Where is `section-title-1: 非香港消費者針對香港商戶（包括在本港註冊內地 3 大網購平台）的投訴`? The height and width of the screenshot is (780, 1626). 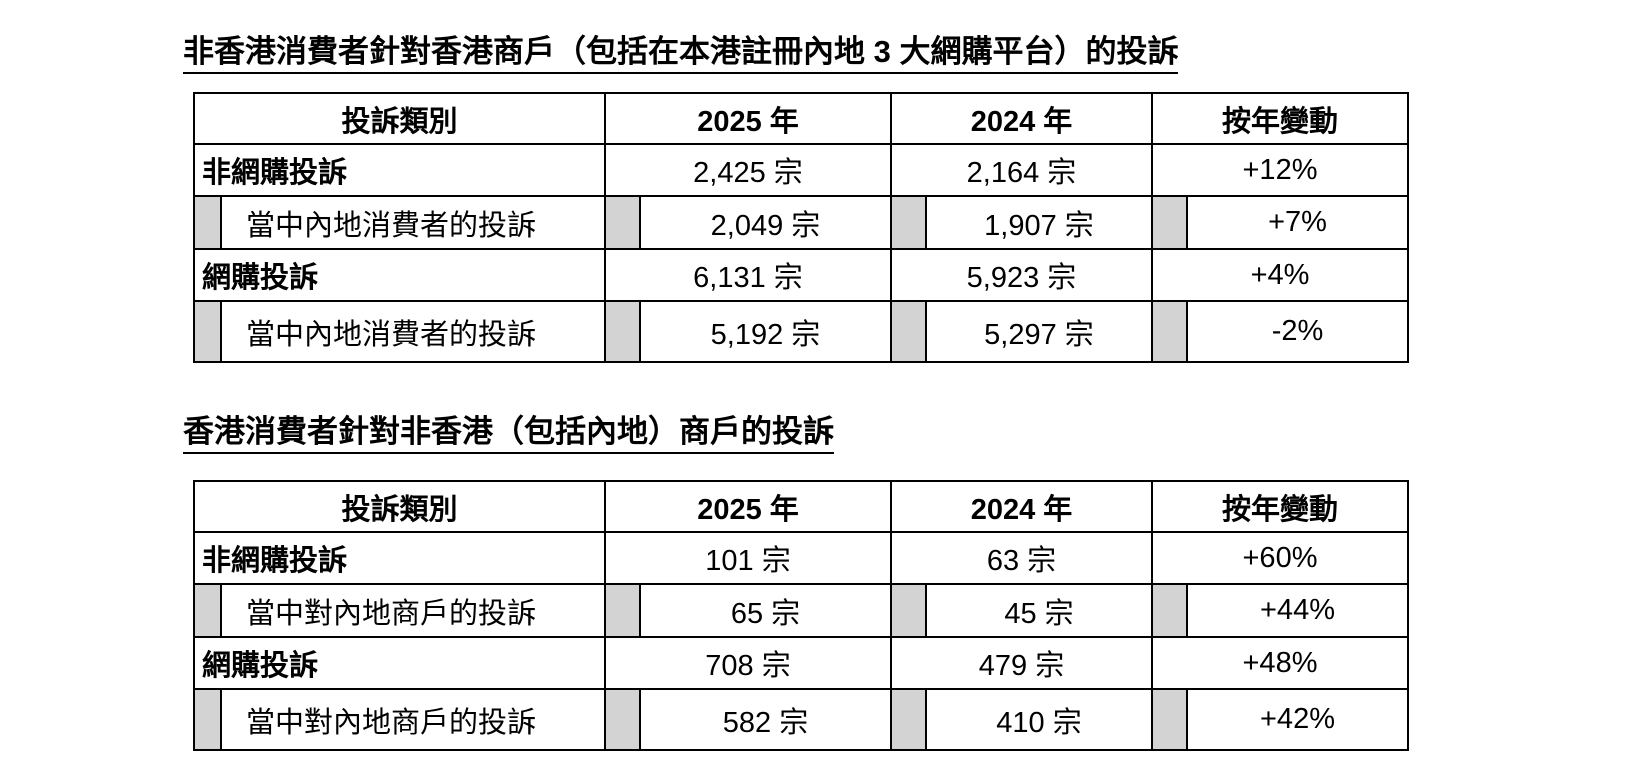
section-title-1: 非香港消費者針對香港商戶（包括在本港註冊內地 3 大網購平台）的投訴 is located at coordinates (681, 50).